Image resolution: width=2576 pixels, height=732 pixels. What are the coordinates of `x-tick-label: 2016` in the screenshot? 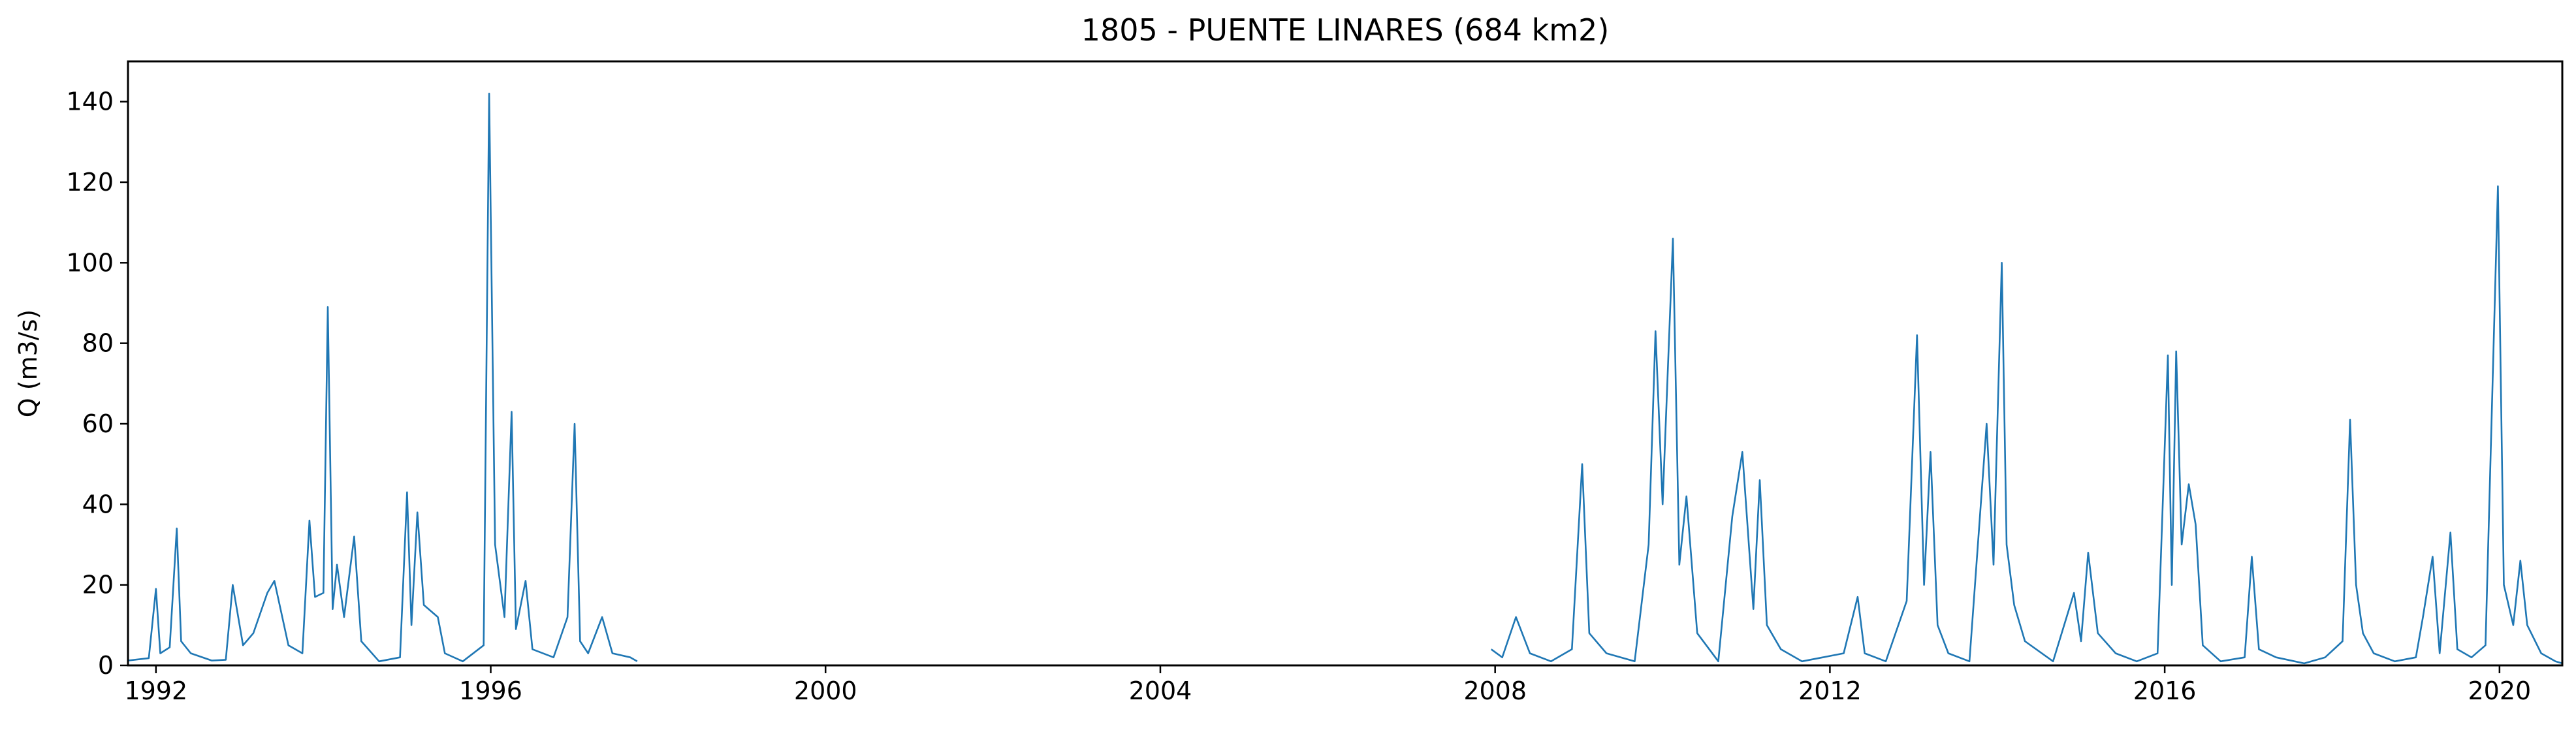 It's located at (2165, 690).